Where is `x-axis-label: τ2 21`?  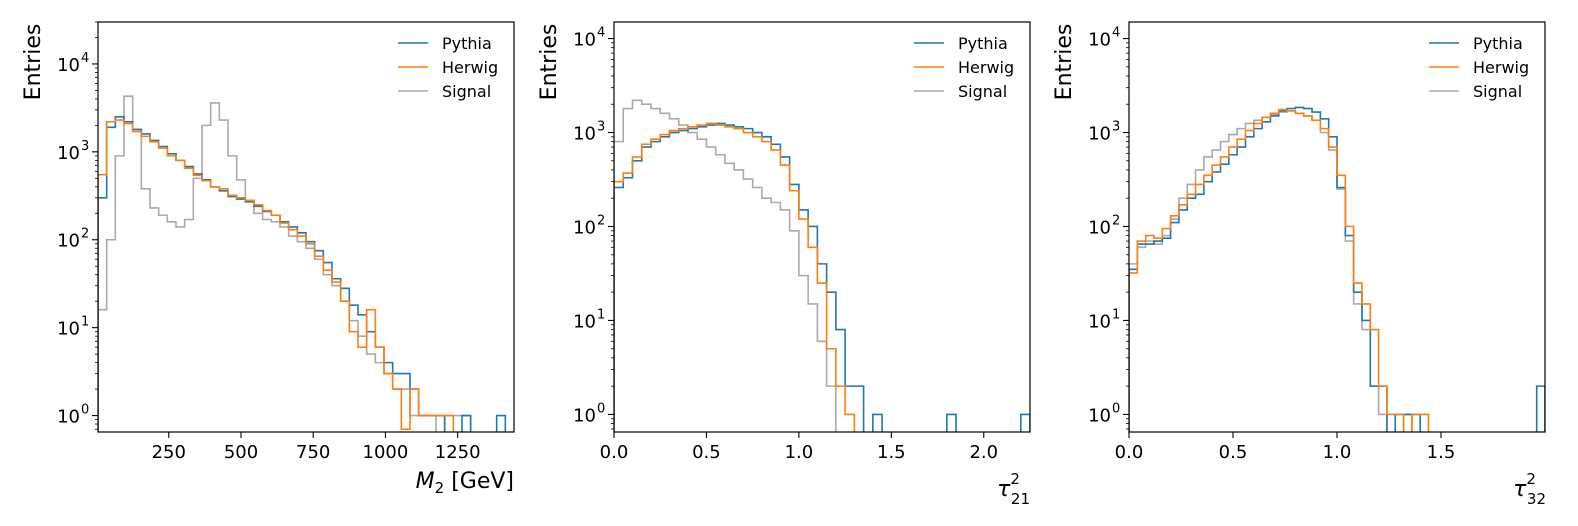 x-axis-label: τ2 21 is located at coordinates (1013, 489).